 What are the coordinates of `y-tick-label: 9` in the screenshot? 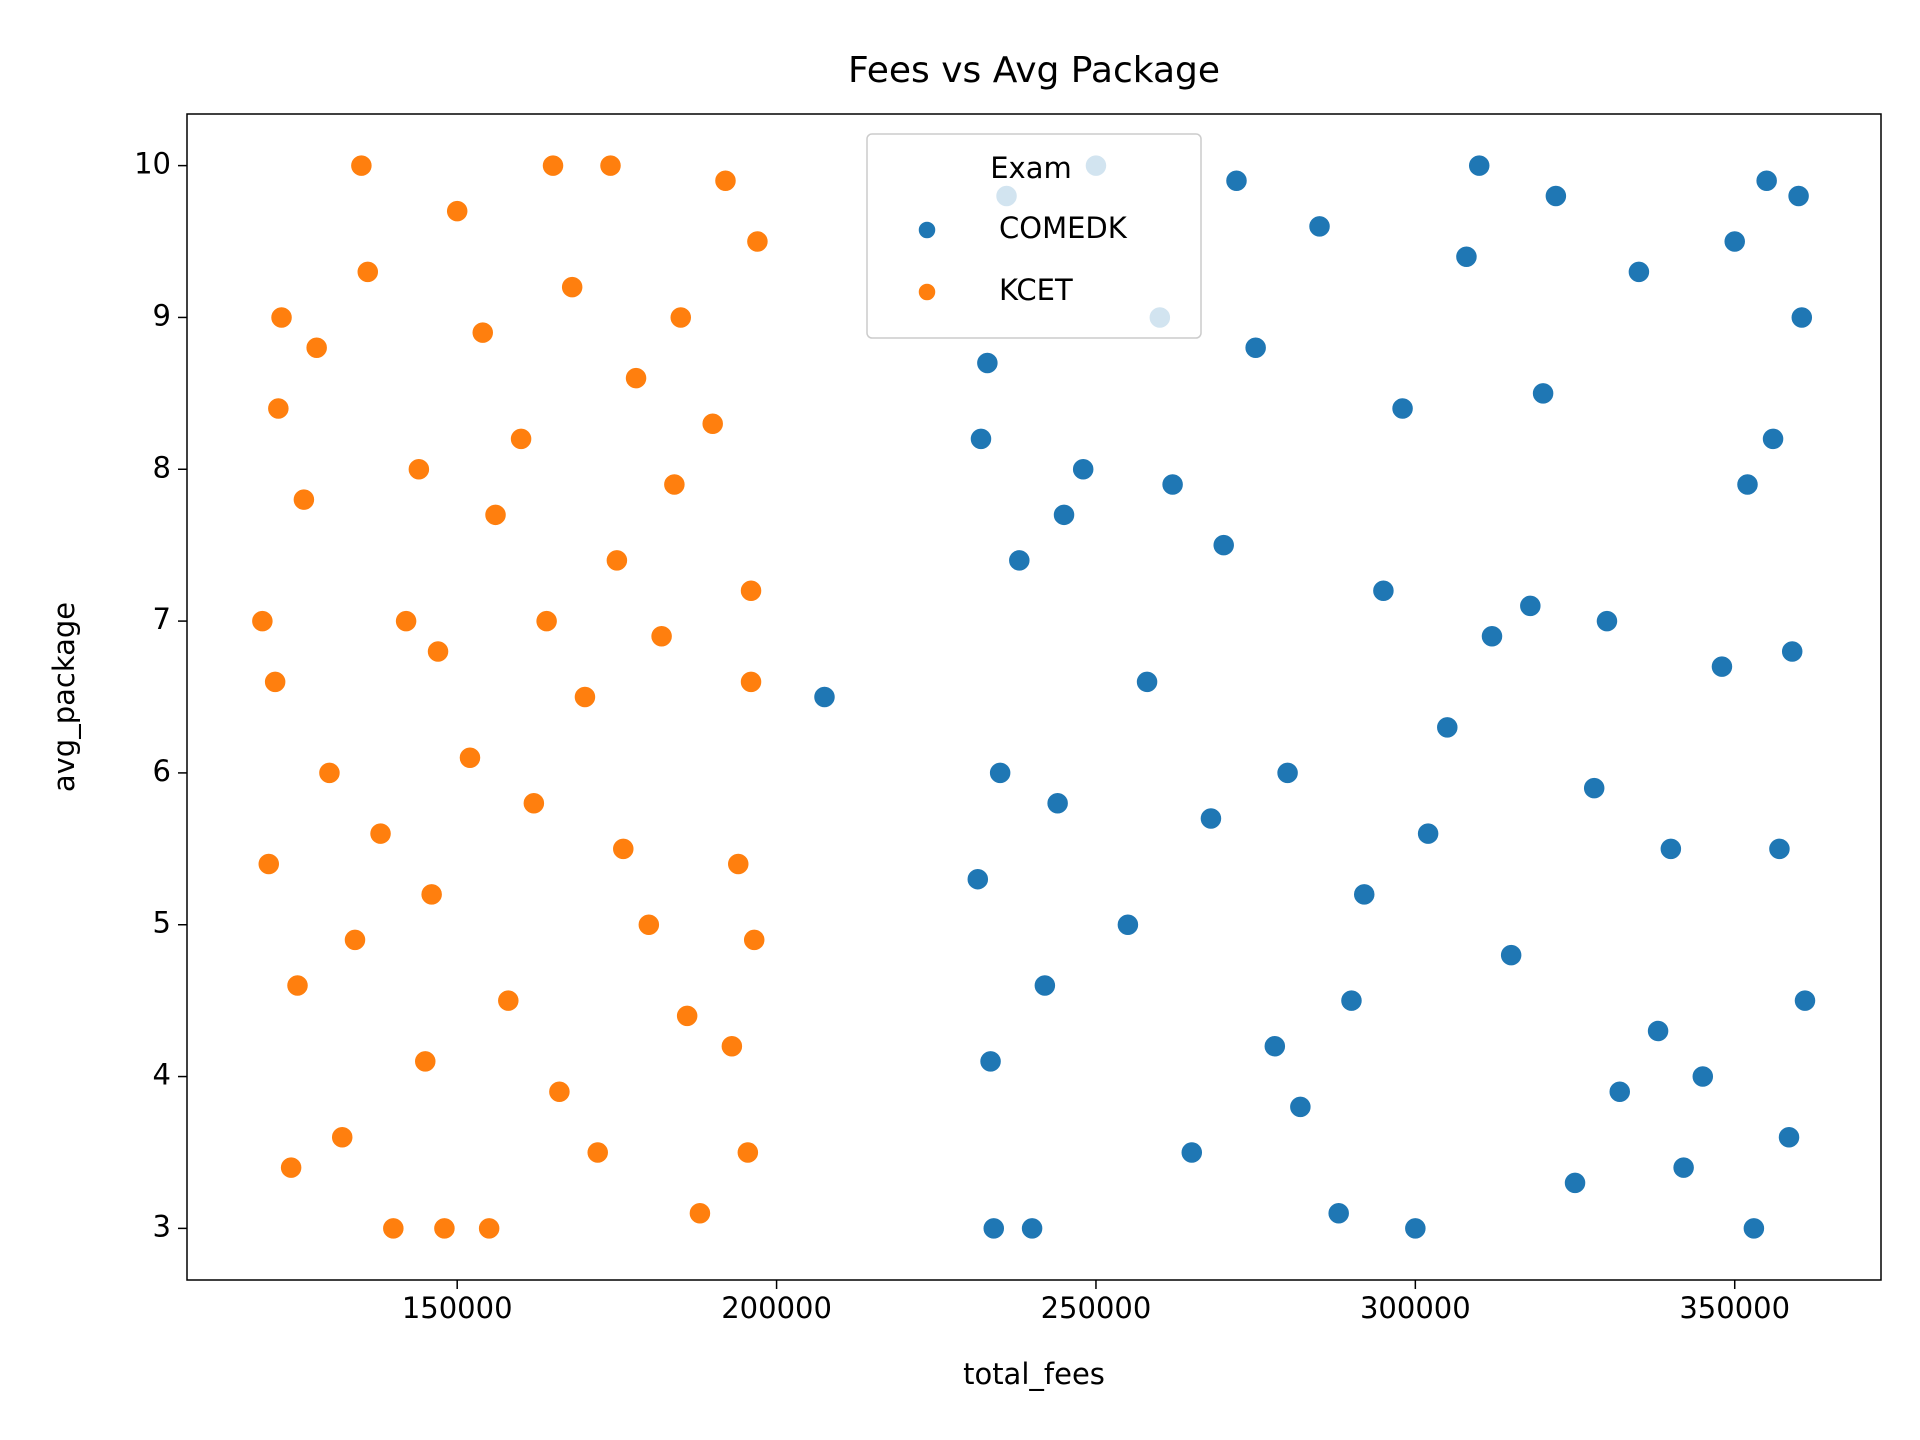 It's located at (162, 315).